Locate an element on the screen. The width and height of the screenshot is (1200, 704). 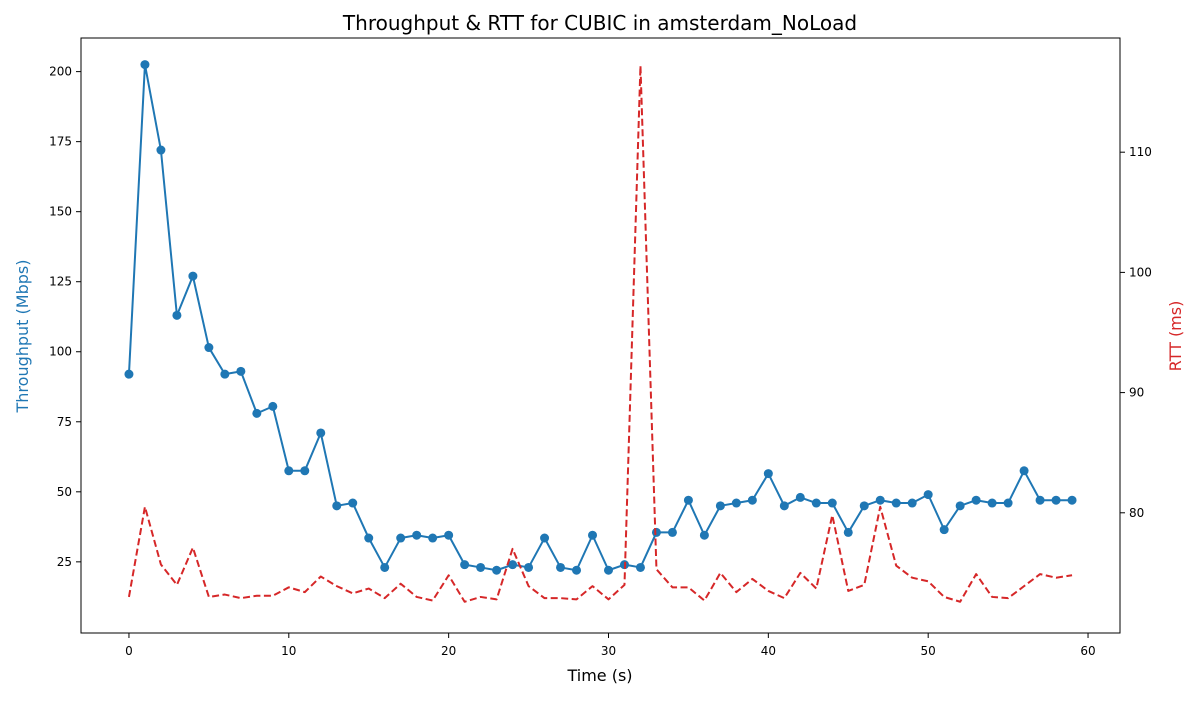
y-left-axis-label: Throughput (Mbps) is located at coordinates (22, 337).